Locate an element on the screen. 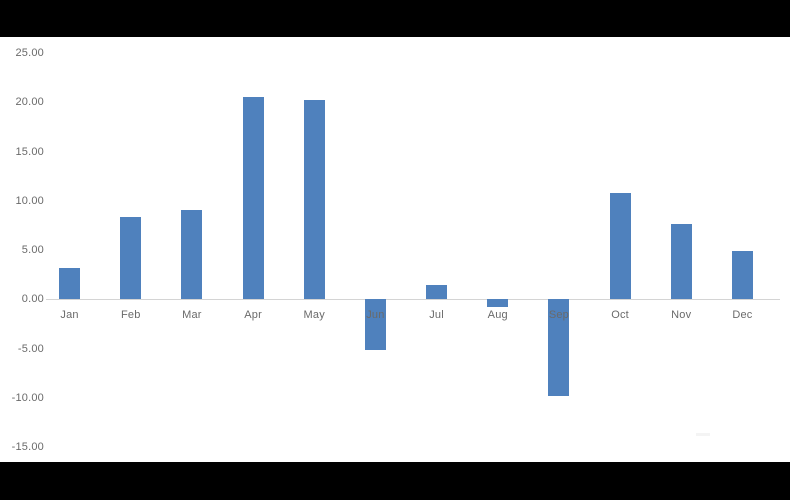 This screenshot has width=790, height=500. x-axis-tick-label: Apr is located at coordinates (253, 315).